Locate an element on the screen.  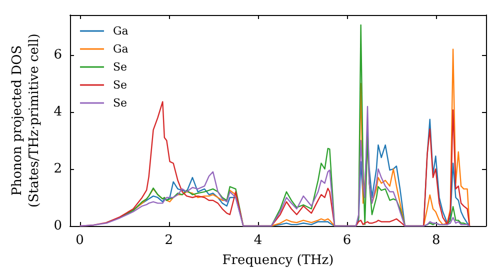
x-axis-title: Frequency (THz) is located at coordinates (278, 260).